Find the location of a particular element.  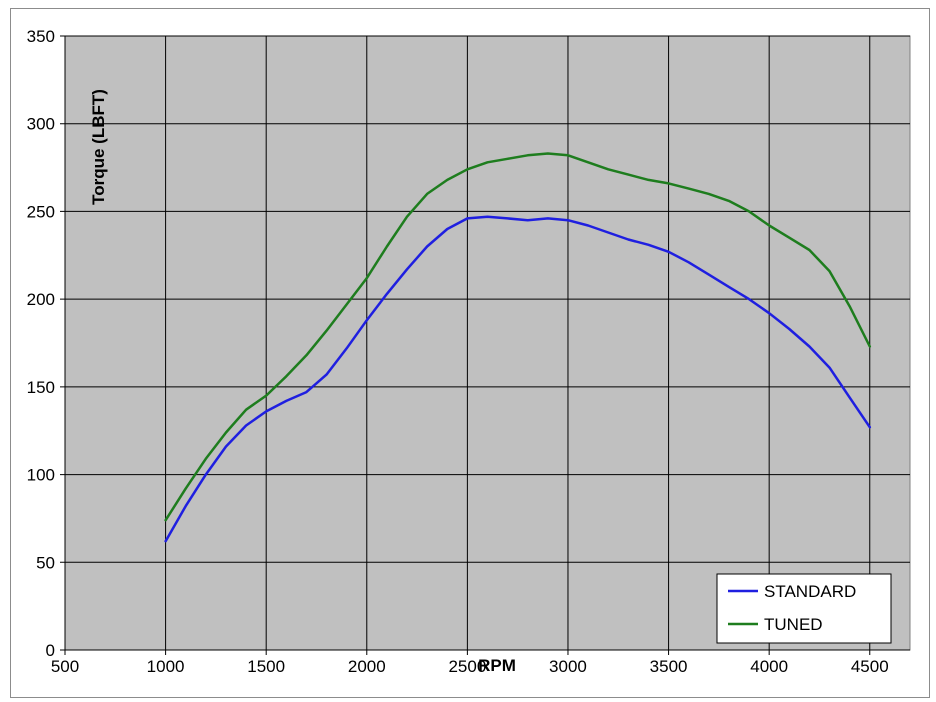

y-axis-ticks: 0 50 100 150 200 250 300 350 is located at coordinates (41, 343).